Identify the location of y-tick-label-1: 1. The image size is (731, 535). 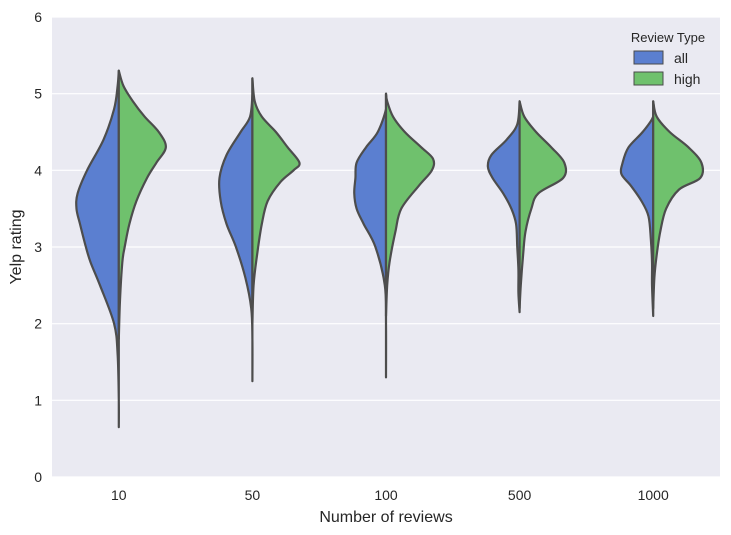
(38, 400).